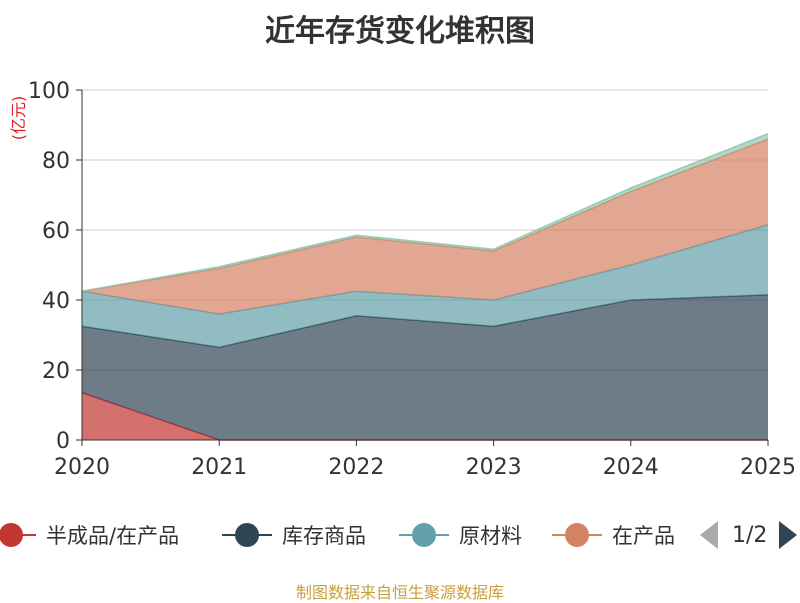 This screenshot has height=603, width=800. I want to click on y-tick-label: 0, so click(63, 441).